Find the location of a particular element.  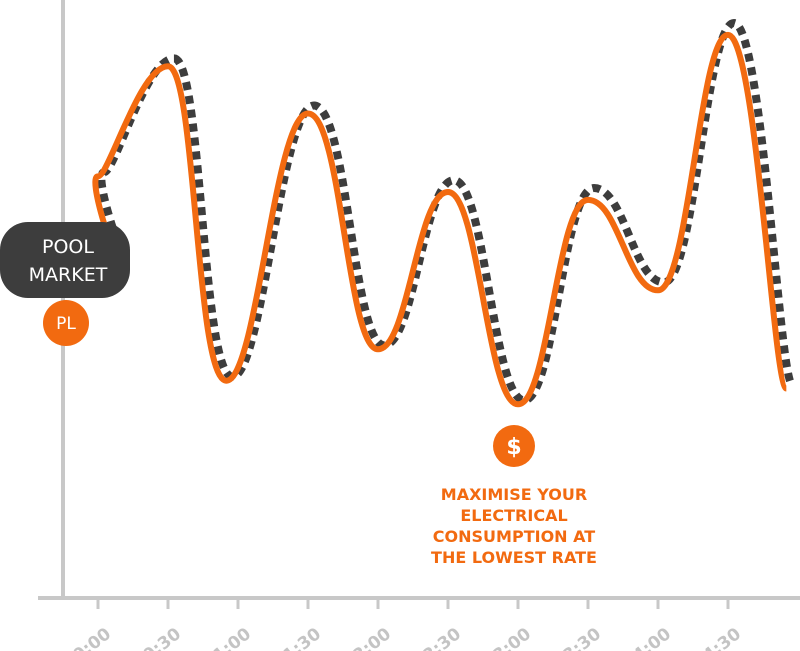

callout-line-4: THE LOWEST RATE is located at coordinates (514, 557).